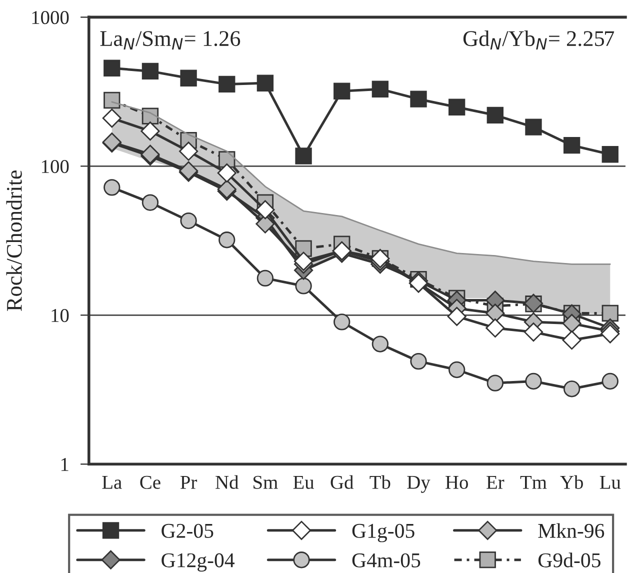  Describe the element at coordinates (64, 464) in the screenshot. I see `y-tick-label: 1` at that location.